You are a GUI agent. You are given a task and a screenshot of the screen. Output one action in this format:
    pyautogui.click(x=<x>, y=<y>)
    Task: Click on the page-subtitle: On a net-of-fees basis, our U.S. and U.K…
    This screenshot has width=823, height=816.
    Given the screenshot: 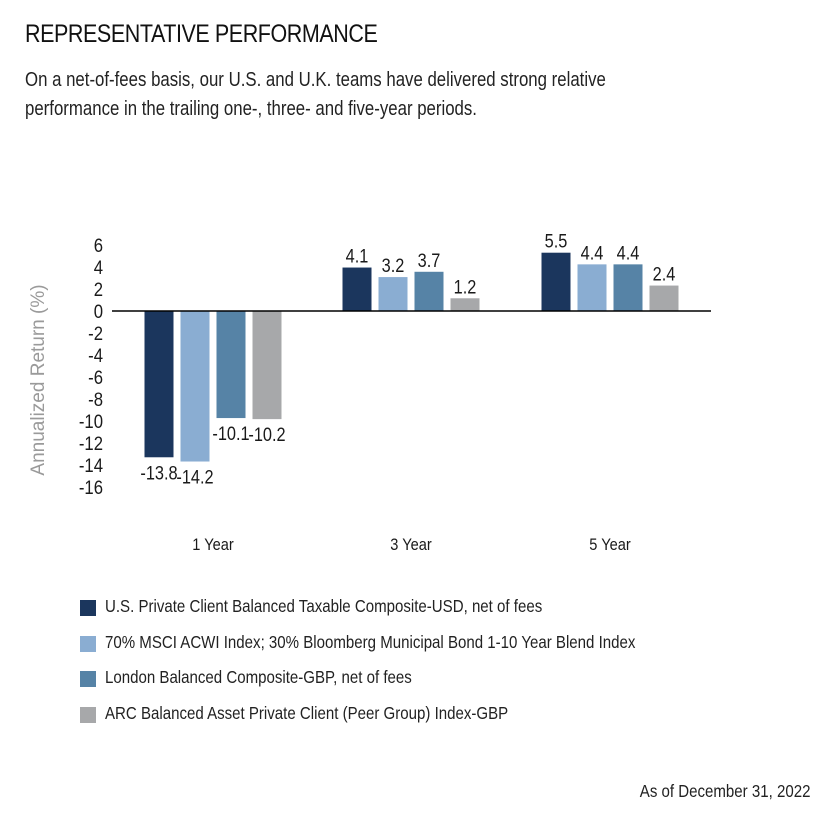 What is the action you would take?
    pyautogui.click(x=315, y=94)
    